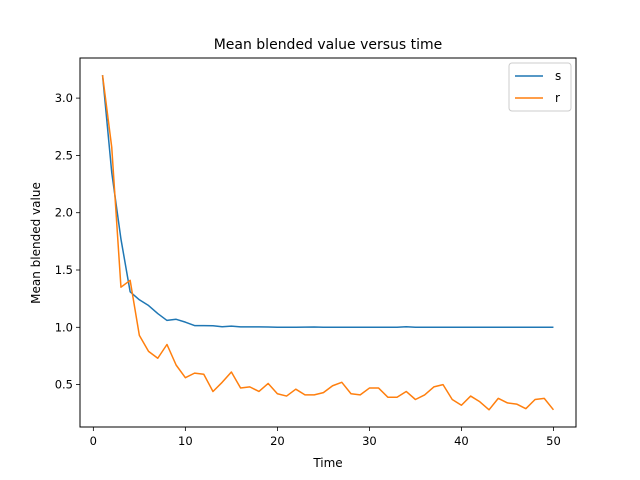 This screenshot has height=480, width=640. I want to click on x-axis: 0 10 20 30 40 50, so click(325, 437).